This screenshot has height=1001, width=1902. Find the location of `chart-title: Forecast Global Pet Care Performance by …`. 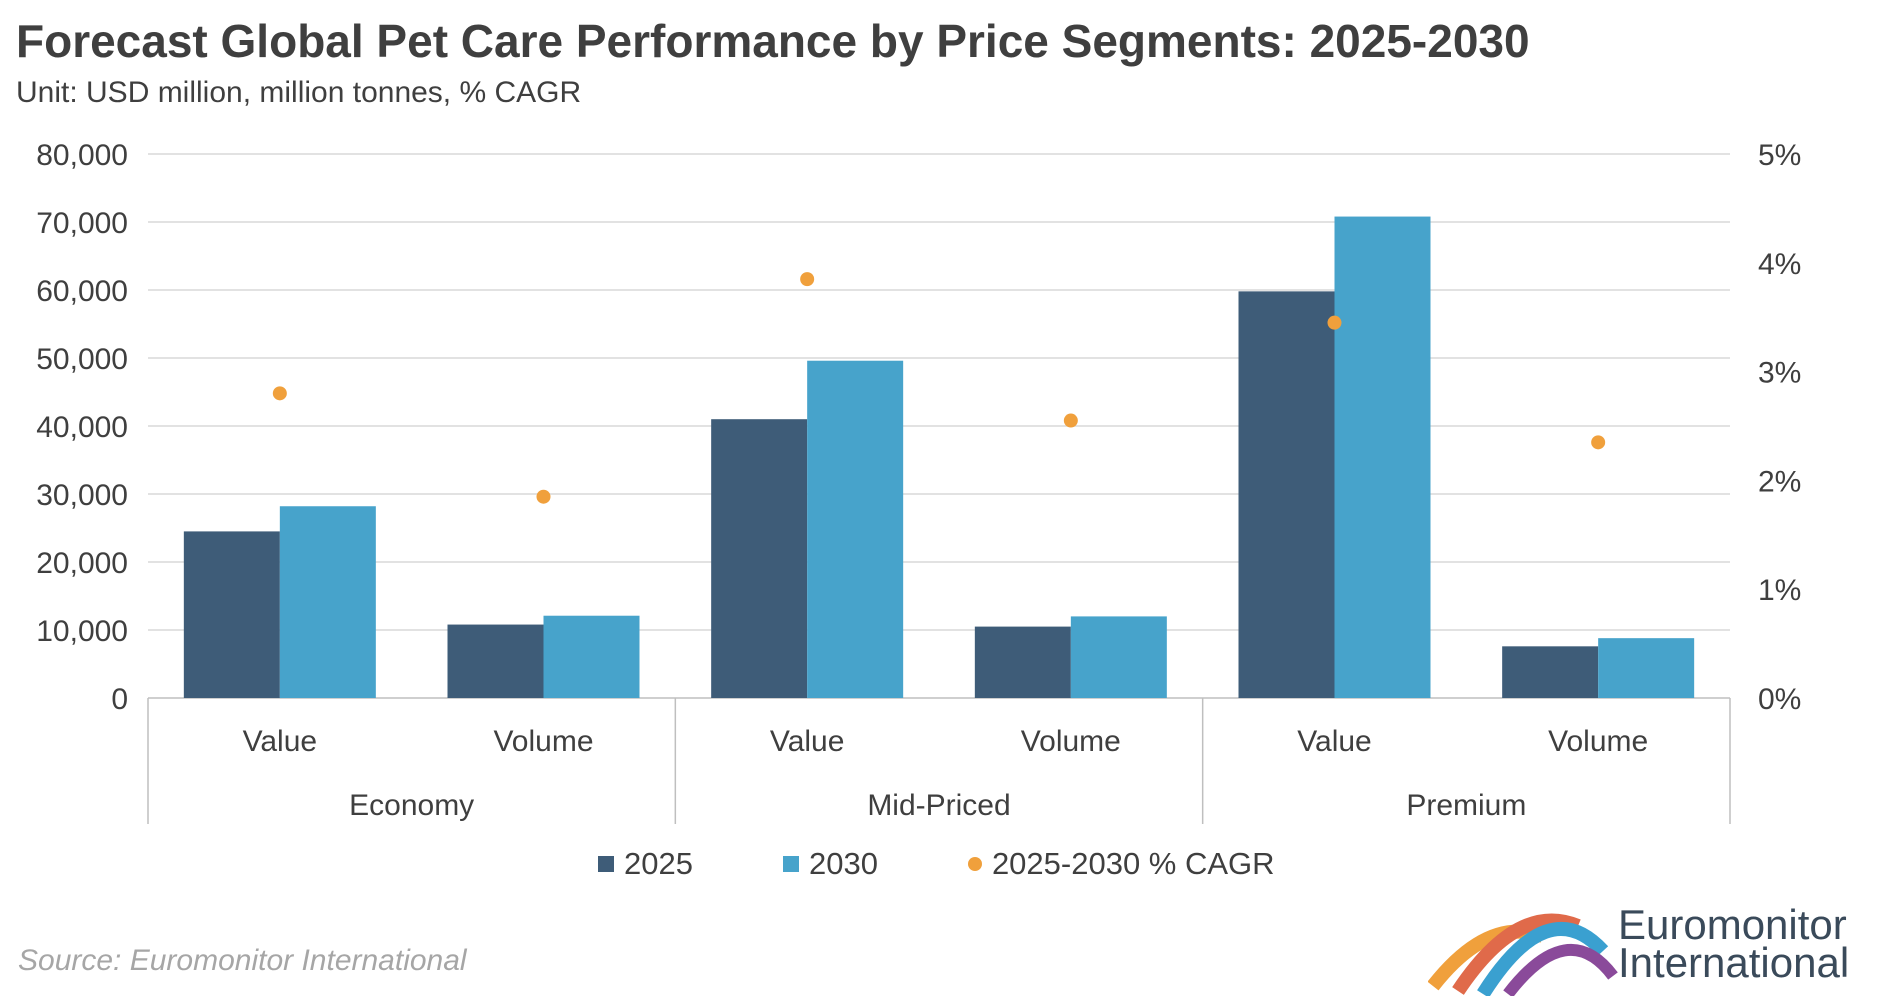

chart-title: Forecast Global Pet Care Performance by … is located at coordinates (773, 41).